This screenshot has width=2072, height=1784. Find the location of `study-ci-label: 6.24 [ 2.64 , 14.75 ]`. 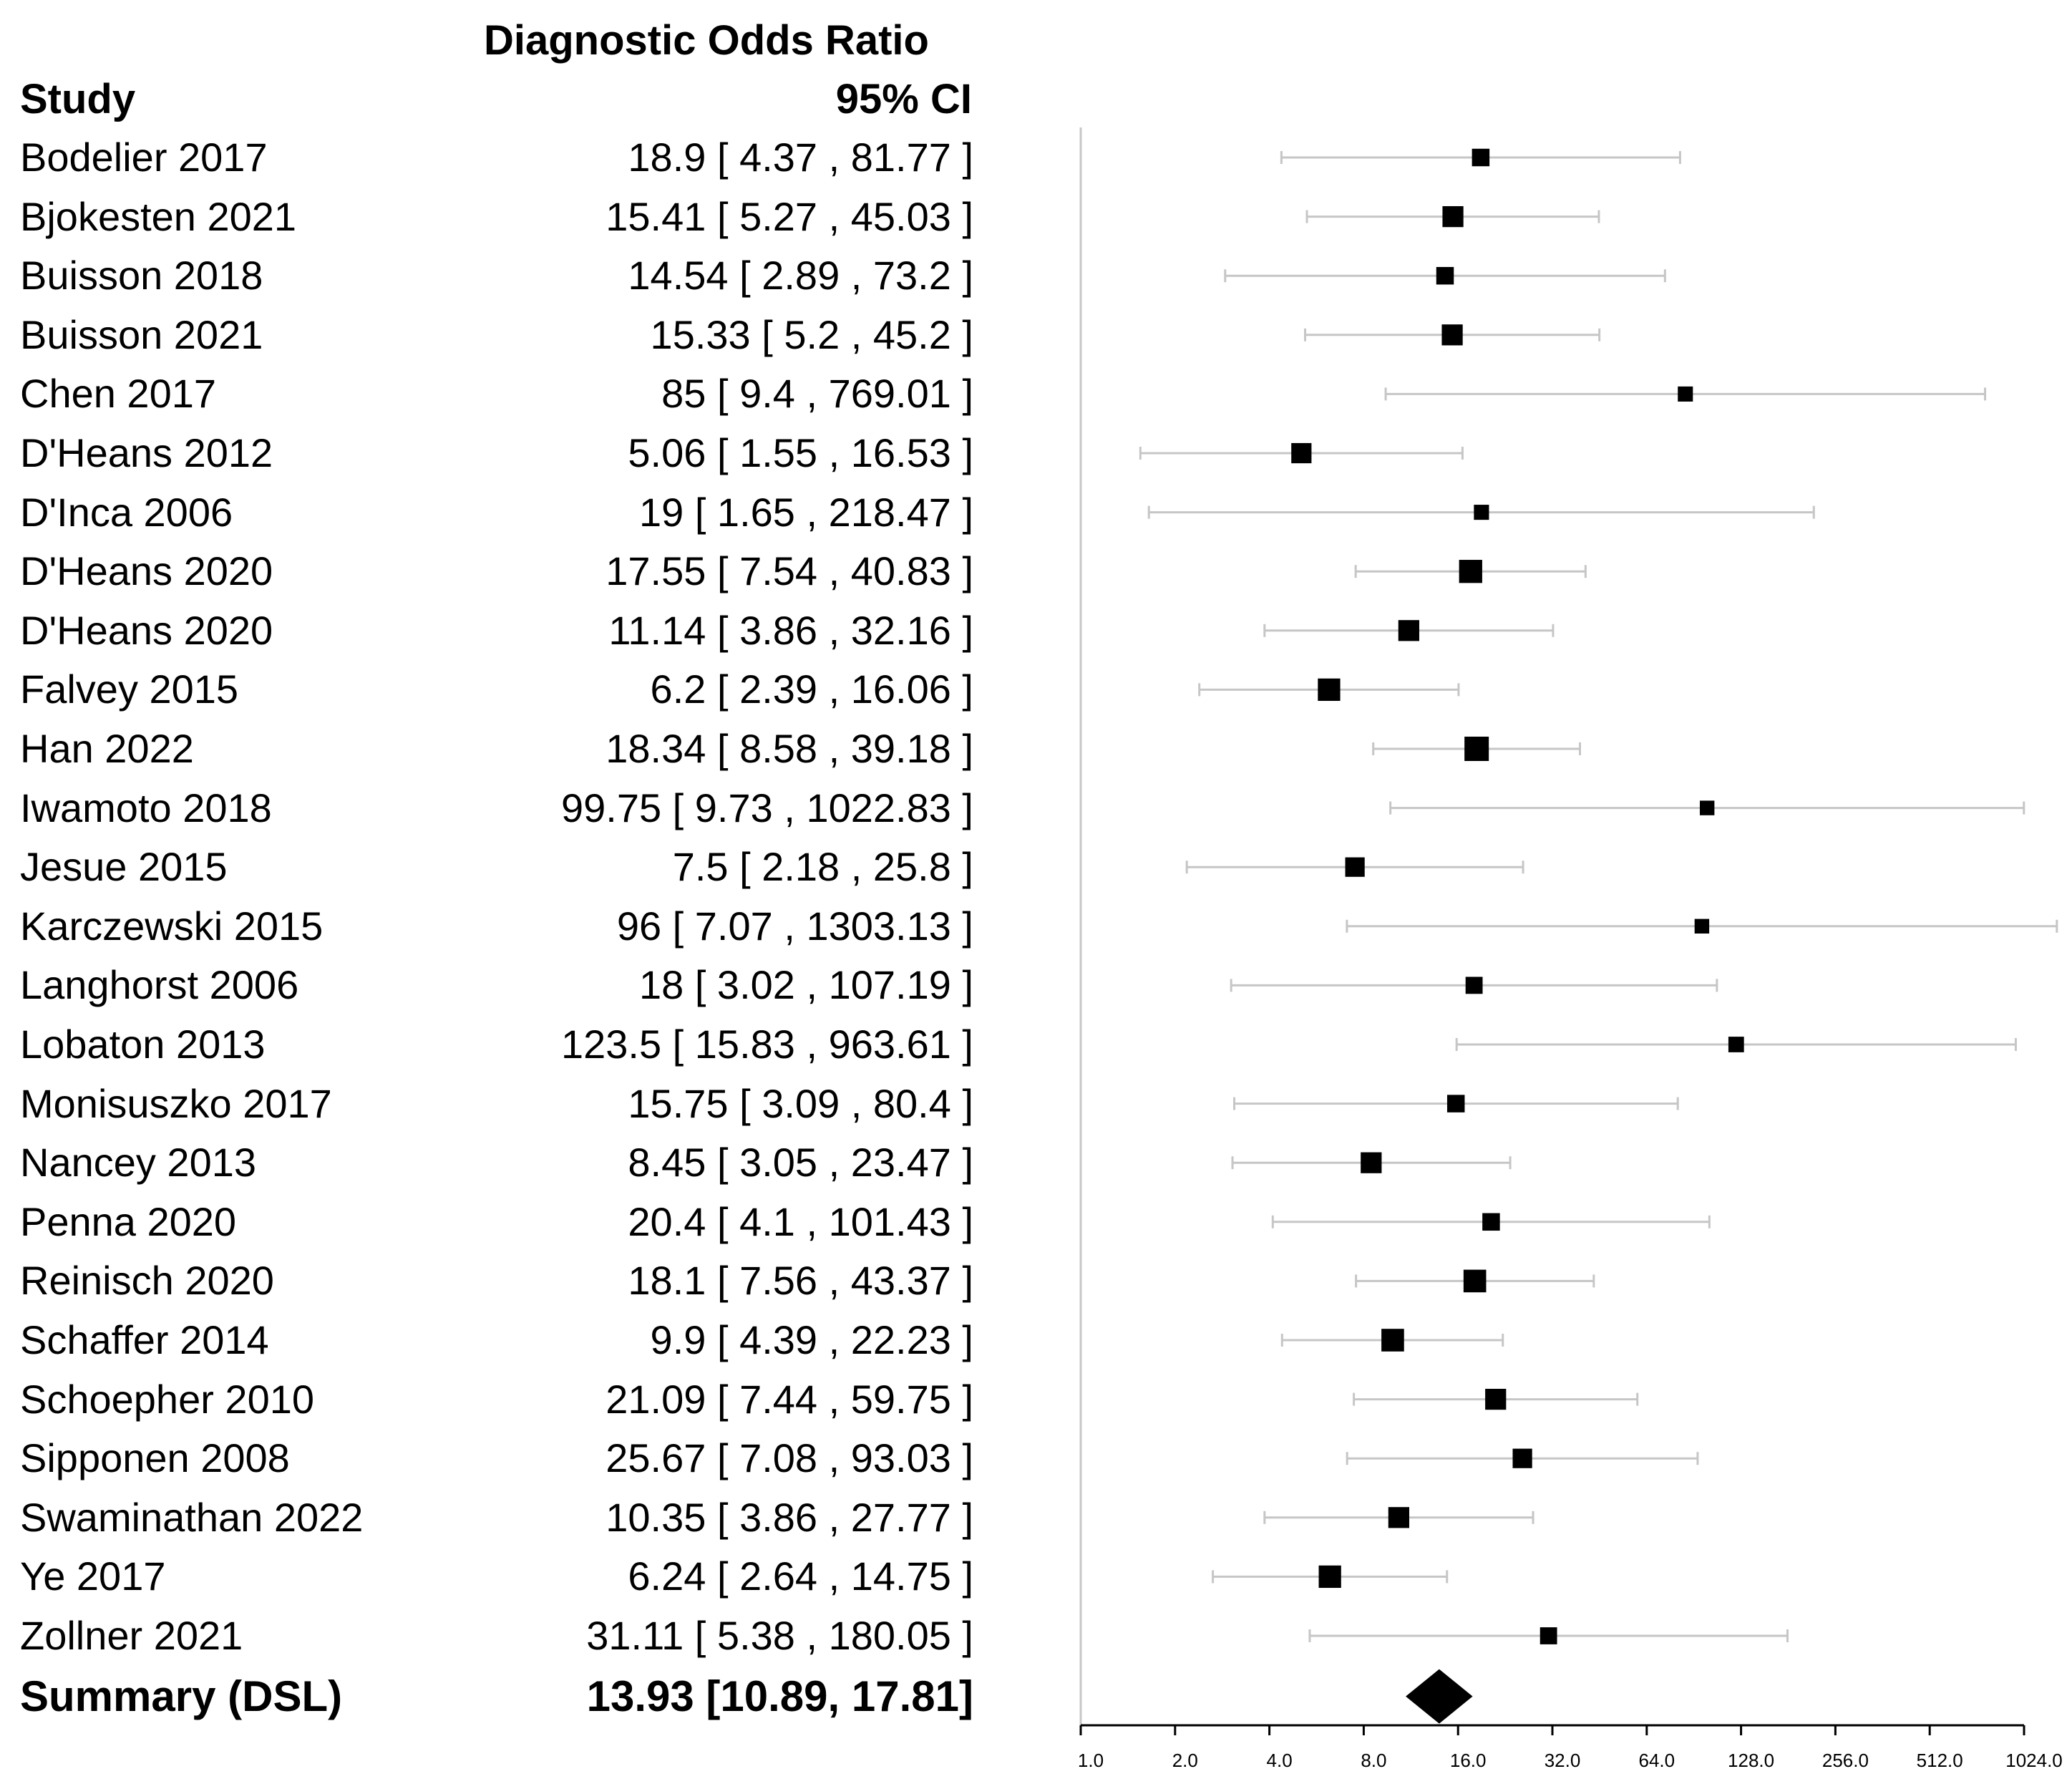

study-ci-label: 6.24 [ 2.64 , 14.75 ] is located at coordinates (800, 1576).